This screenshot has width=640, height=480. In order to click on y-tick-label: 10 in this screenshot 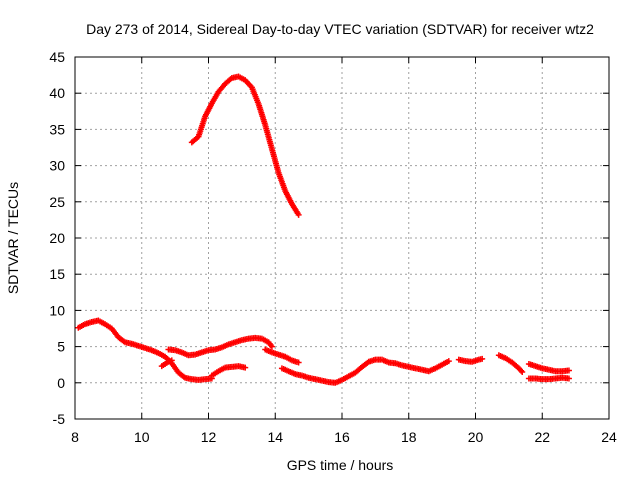, I will do `click(57, 310)`.